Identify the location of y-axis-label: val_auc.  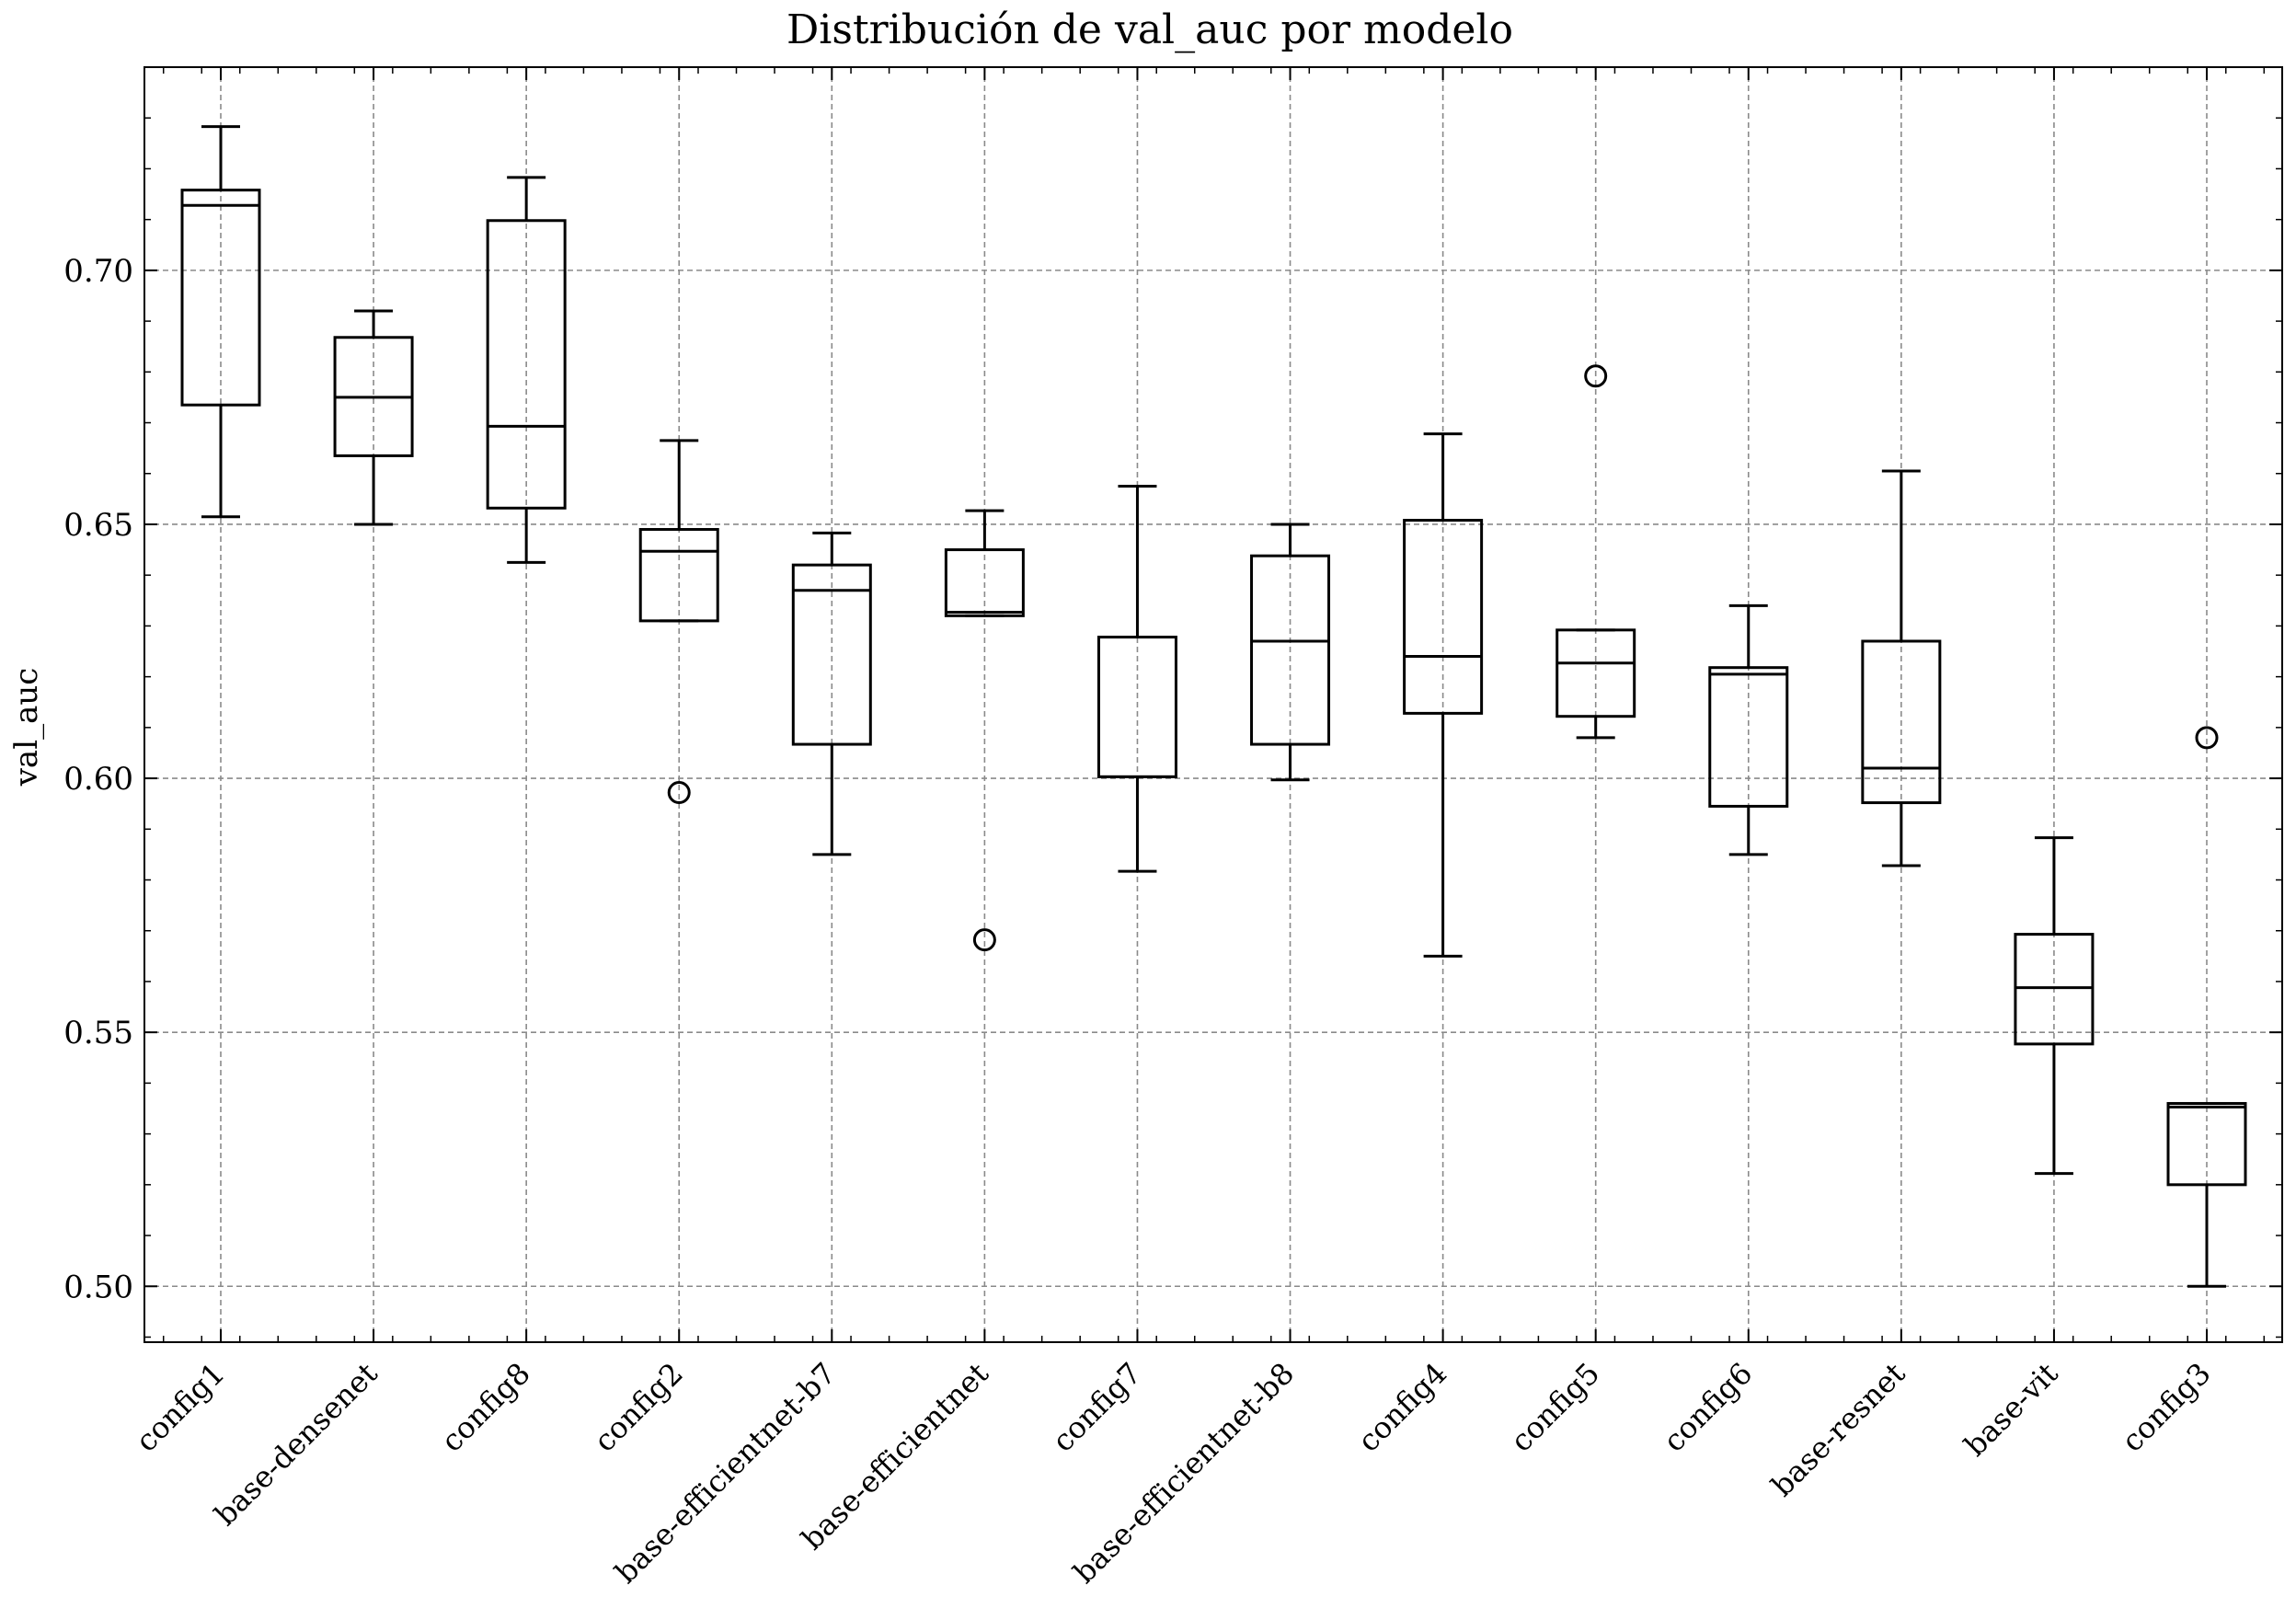
(26, 727).